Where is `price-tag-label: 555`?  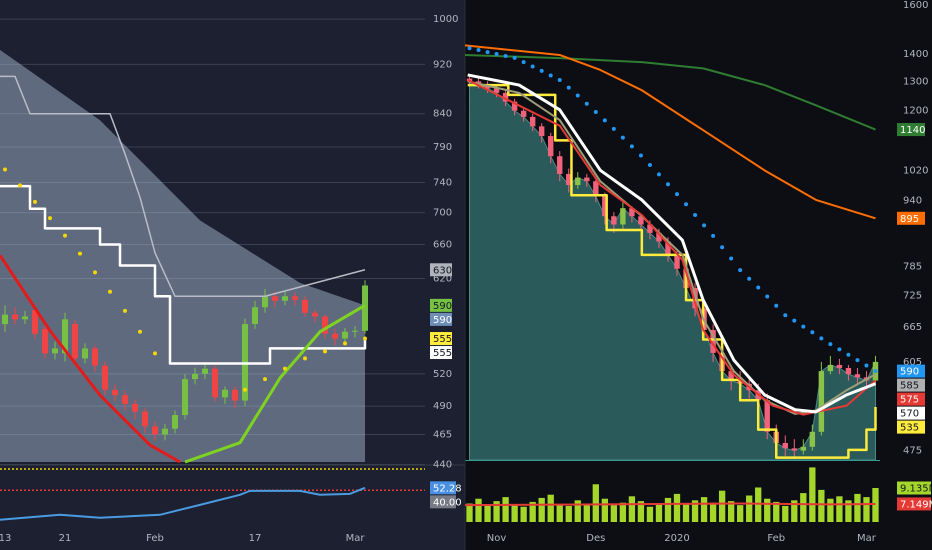 price-tag-label: 555 is located at coordinates (442, 339).